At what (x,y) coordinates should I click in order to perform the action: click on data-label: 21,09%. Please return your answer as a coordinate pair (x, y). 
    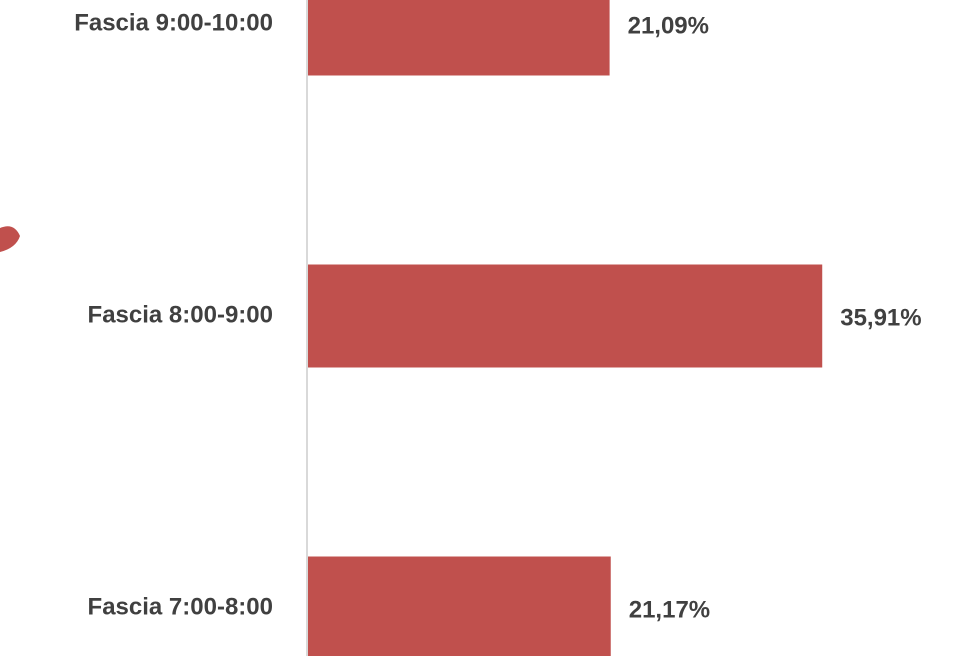
    Looking at the image, I should click on (668, 25).